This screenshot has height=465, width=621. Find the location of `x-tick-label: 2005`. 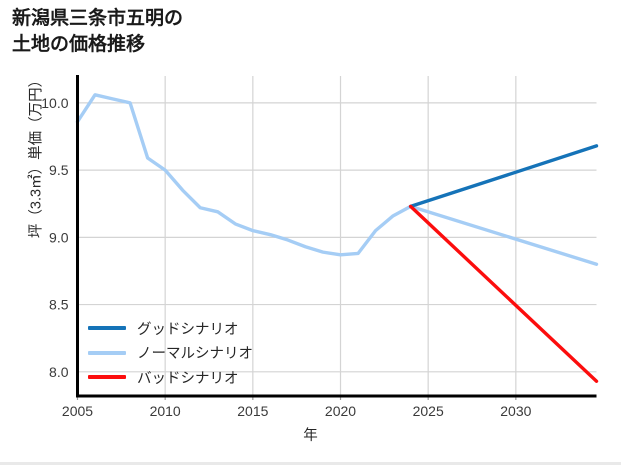

x-tick-label: 2005 is located at coordinates (77, 411).